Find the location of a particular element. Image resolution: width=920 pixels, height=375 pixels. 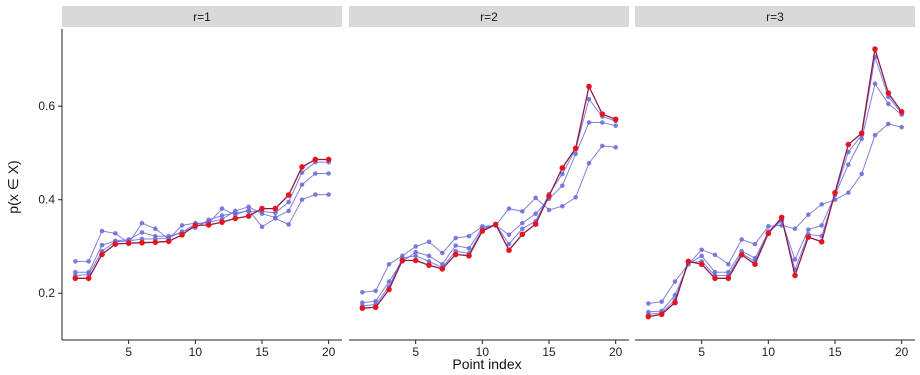

x-tick-label: 10 is located at coordinates (769, 352).